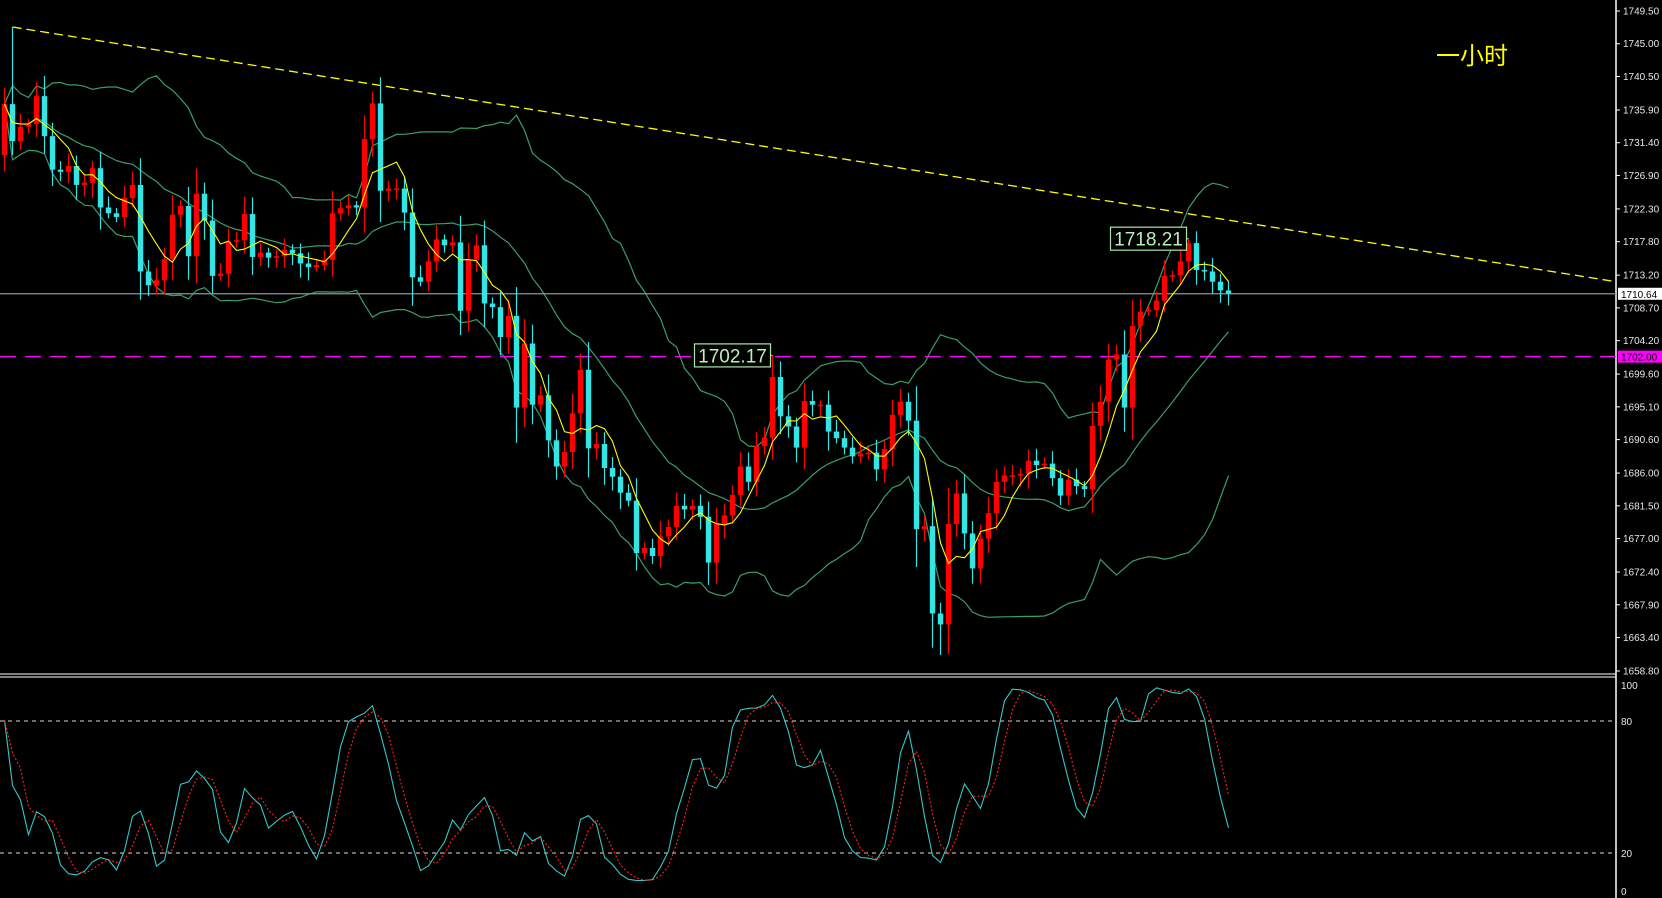 The height and width of the screenshot is (898, 1662). I want to click on y-tick-label: 1735.90, so click(1641, 110).